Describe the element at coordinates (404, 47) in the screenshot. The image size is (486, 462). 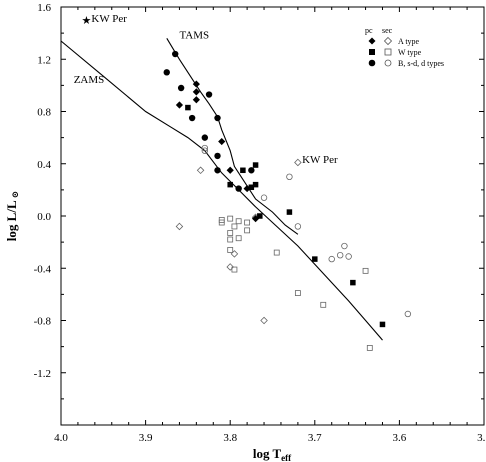
I see `legend: pc sec A type W type B, s-d, d types` at that location.